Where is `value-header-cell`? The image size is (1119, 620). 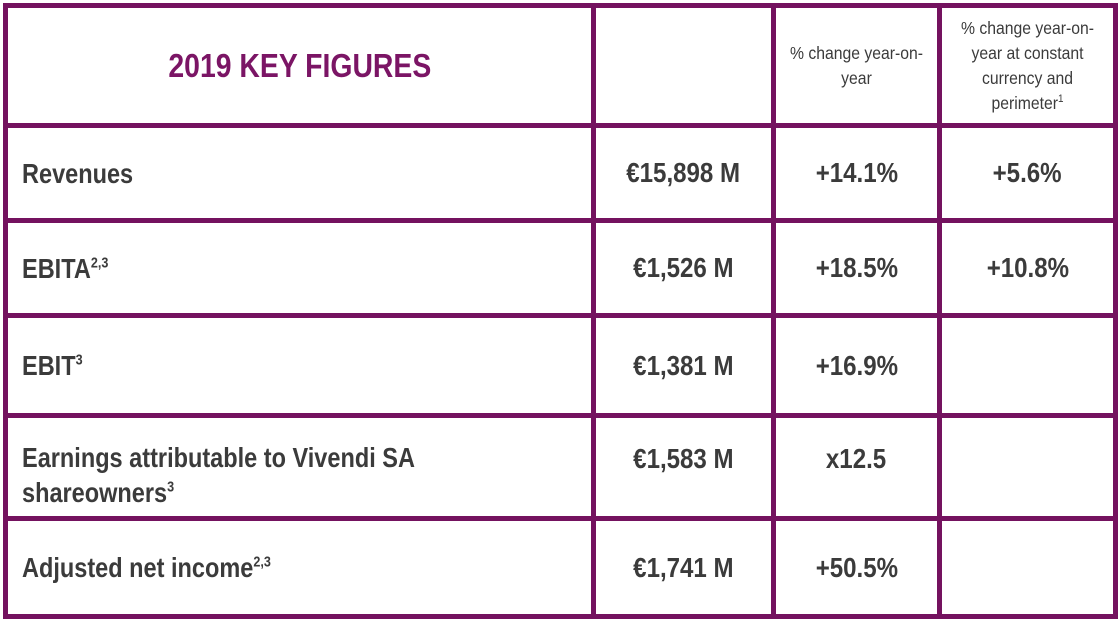
value-header-cell is located at coordinates (683, 65).